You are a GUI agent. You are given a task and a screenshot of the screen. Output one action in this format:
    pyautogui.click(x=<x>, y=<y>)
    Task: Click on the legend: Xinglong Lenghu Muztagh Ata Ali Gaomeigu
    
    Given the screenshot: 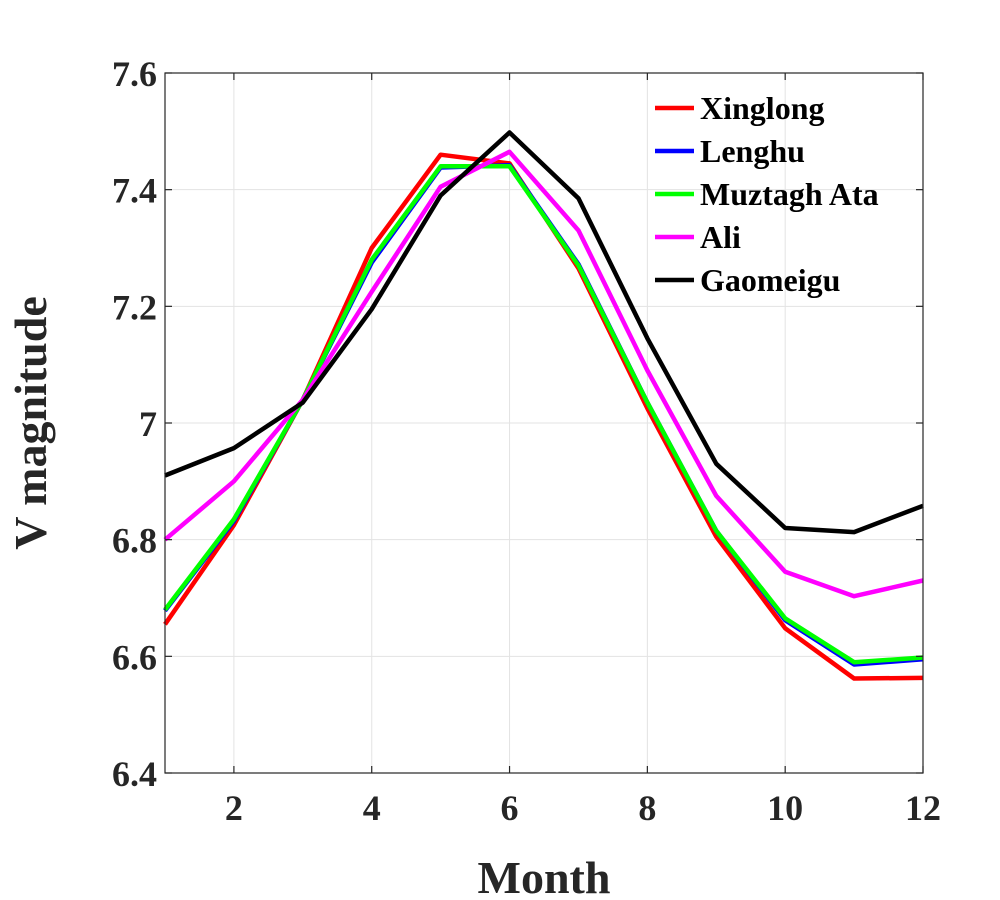 What is the action you would take?
    pyautogui.click(x=767, y=194)
    